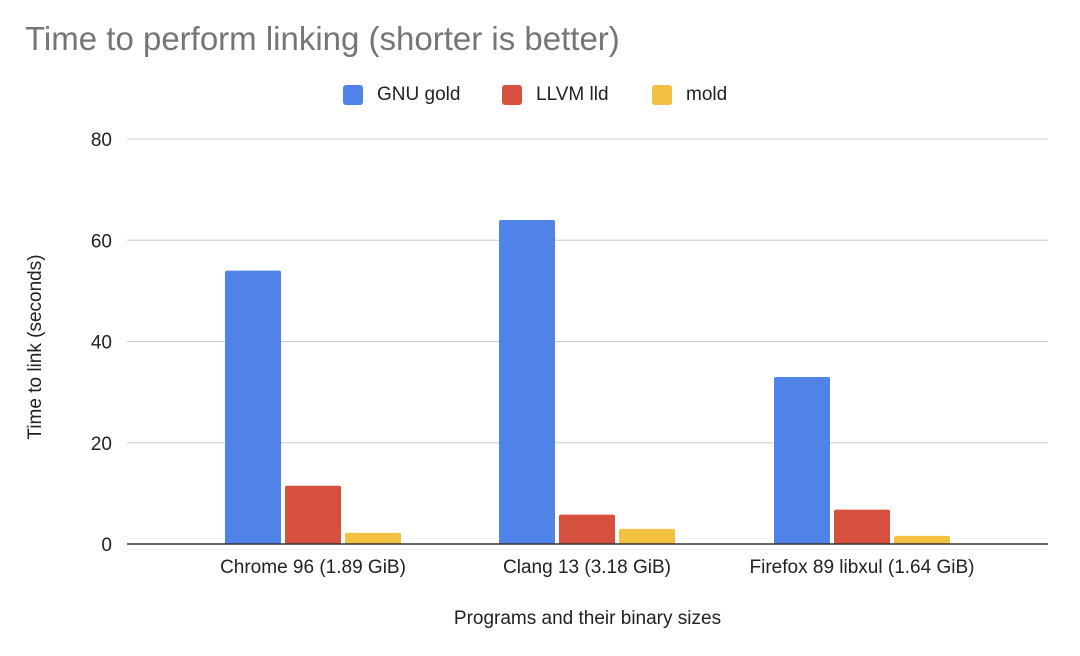 The width and height of the screenshot is (1080, 656). I want to click on legend-item-llvm-lld: LLVM lld, so click(555, 95).